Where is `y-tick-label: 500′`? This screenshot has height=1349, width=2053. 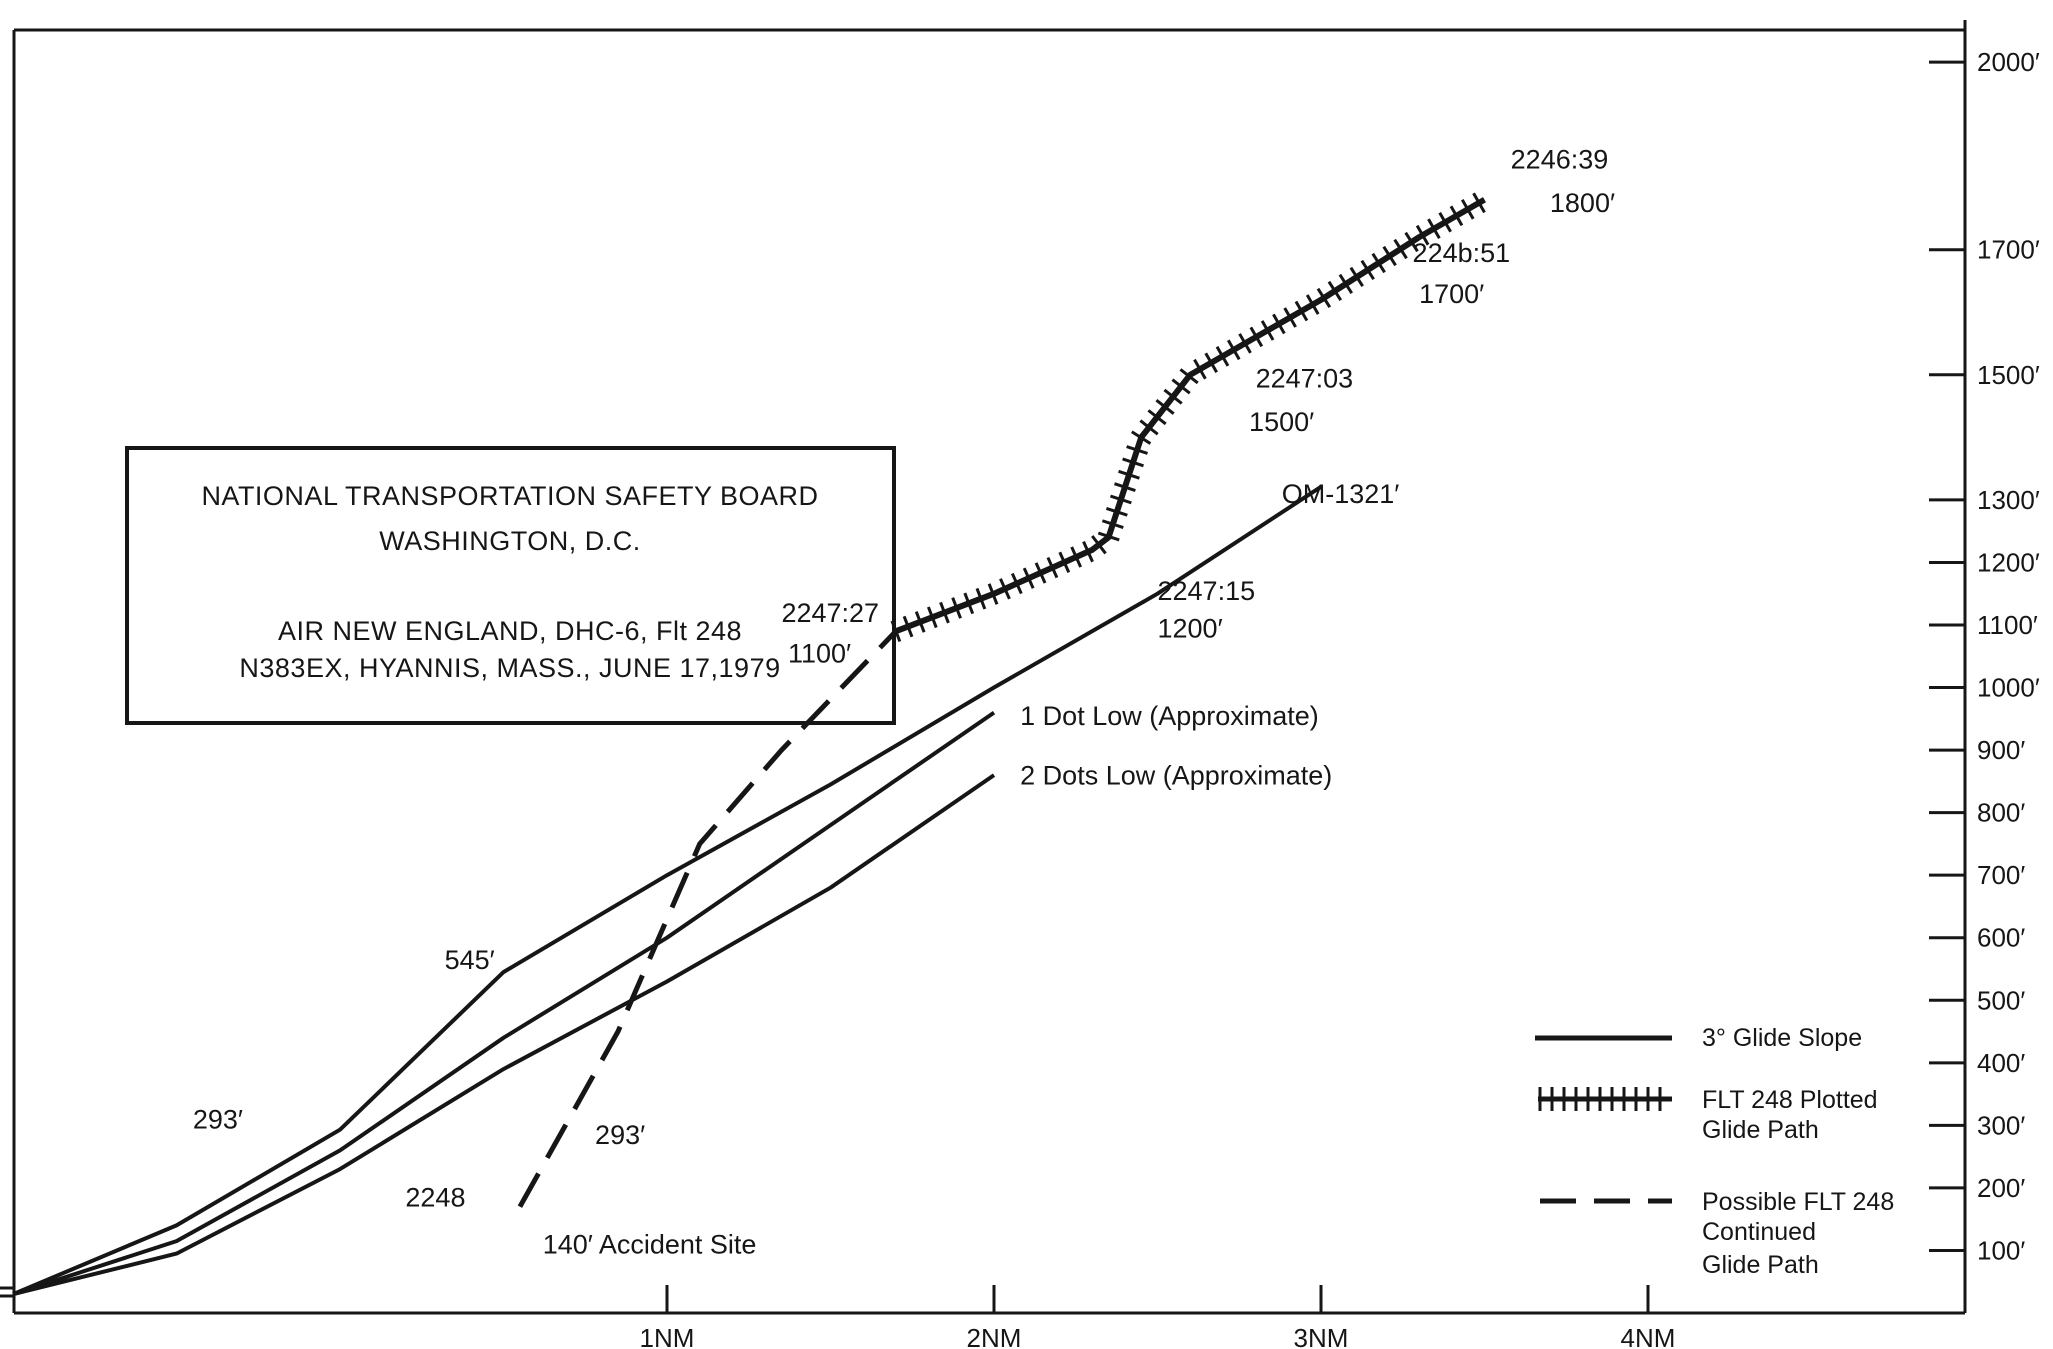
y-tick-label: 500′ is located at coordinates (2001, 1000).